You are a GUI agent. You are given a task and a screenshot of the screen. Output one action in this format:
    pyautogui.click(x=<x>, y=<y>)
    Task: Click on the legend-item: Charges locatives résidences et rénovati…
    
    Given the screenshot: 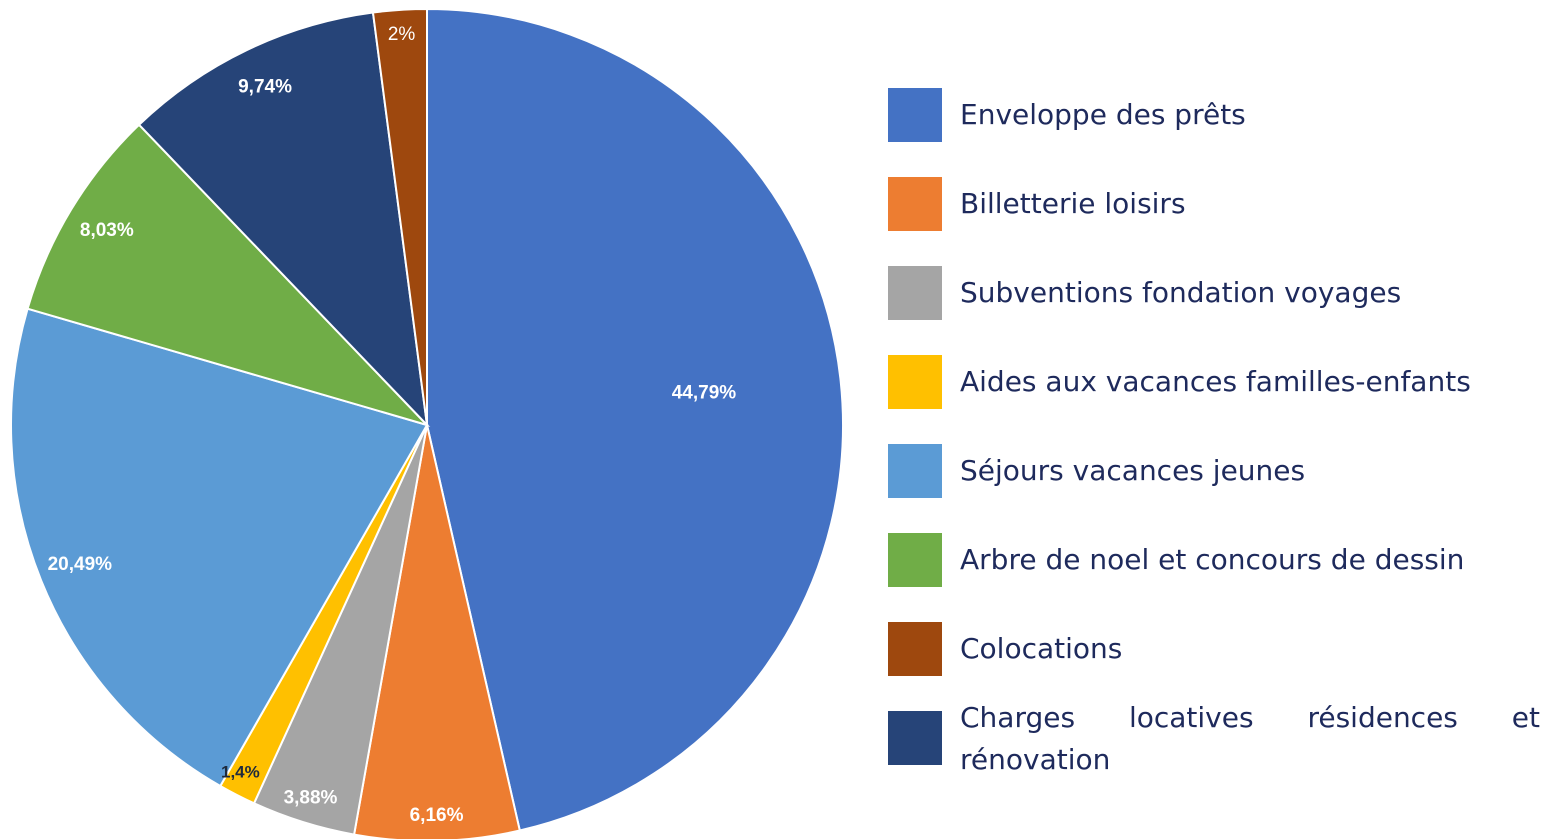 What is the action you would take?
    pyautogui.click(x=1214, y=738)
    